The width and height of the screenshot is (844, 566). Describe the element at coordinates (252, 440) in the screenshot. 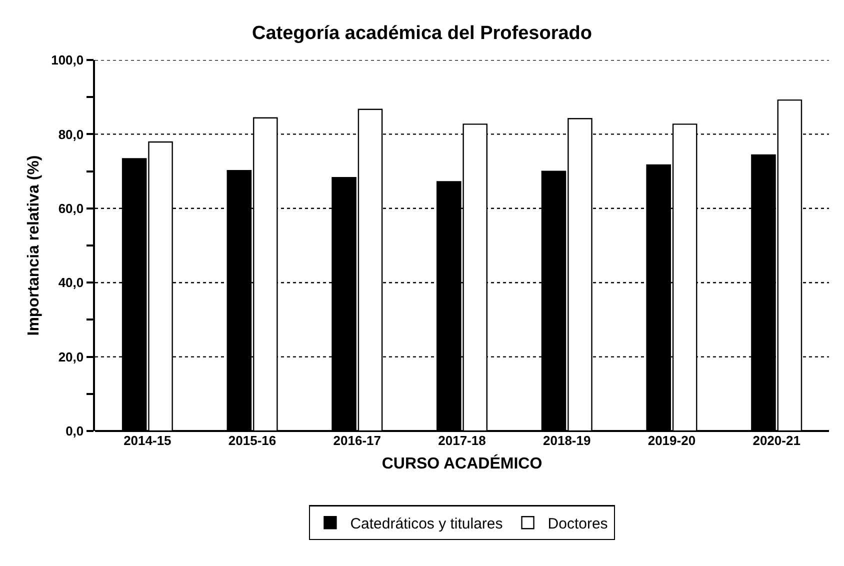

I see `x-tick-label: 2015-16` at that location.